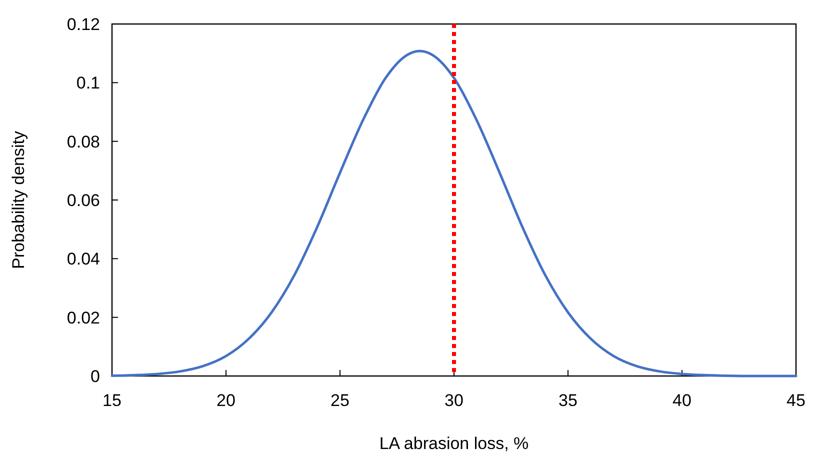 The width and height of the screenshot is (814, 461). I want to click on x-tick-label: 30, so click(454, 400).